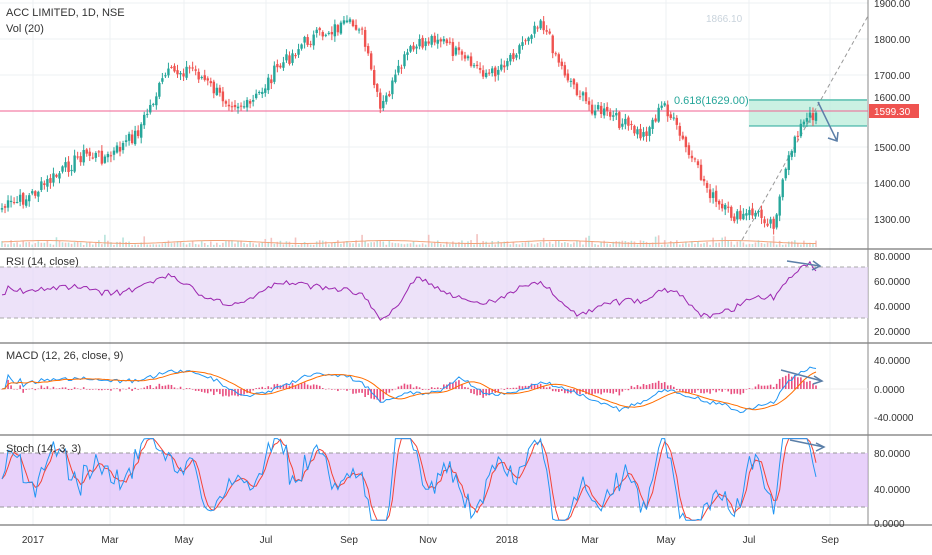  I want to click on macd-tick: 40.0000, so click(892, 361).